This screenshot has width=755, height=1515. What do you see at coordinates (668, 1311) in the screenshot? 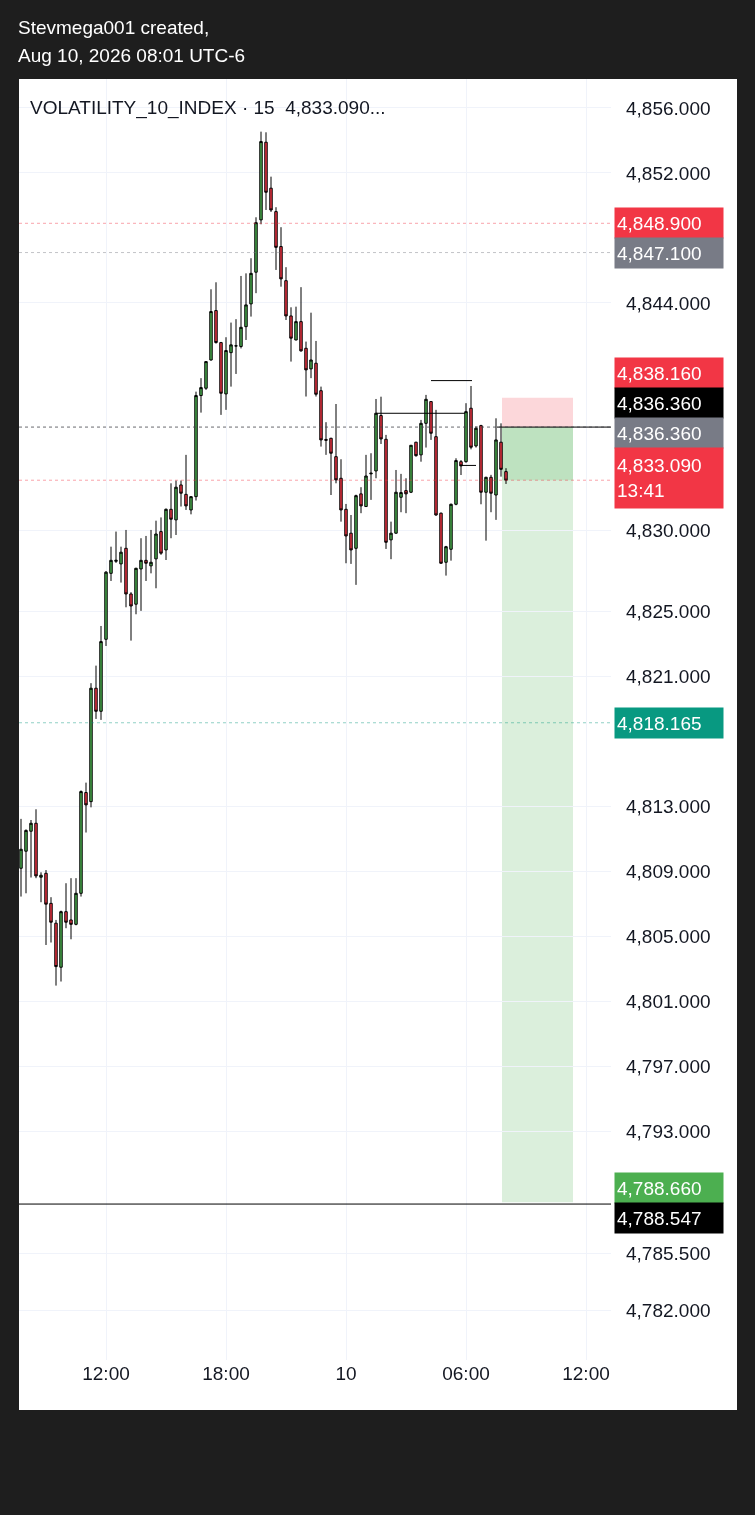
I see `y-tick-label: 4,782.000` at bounding box center [668, 1311].